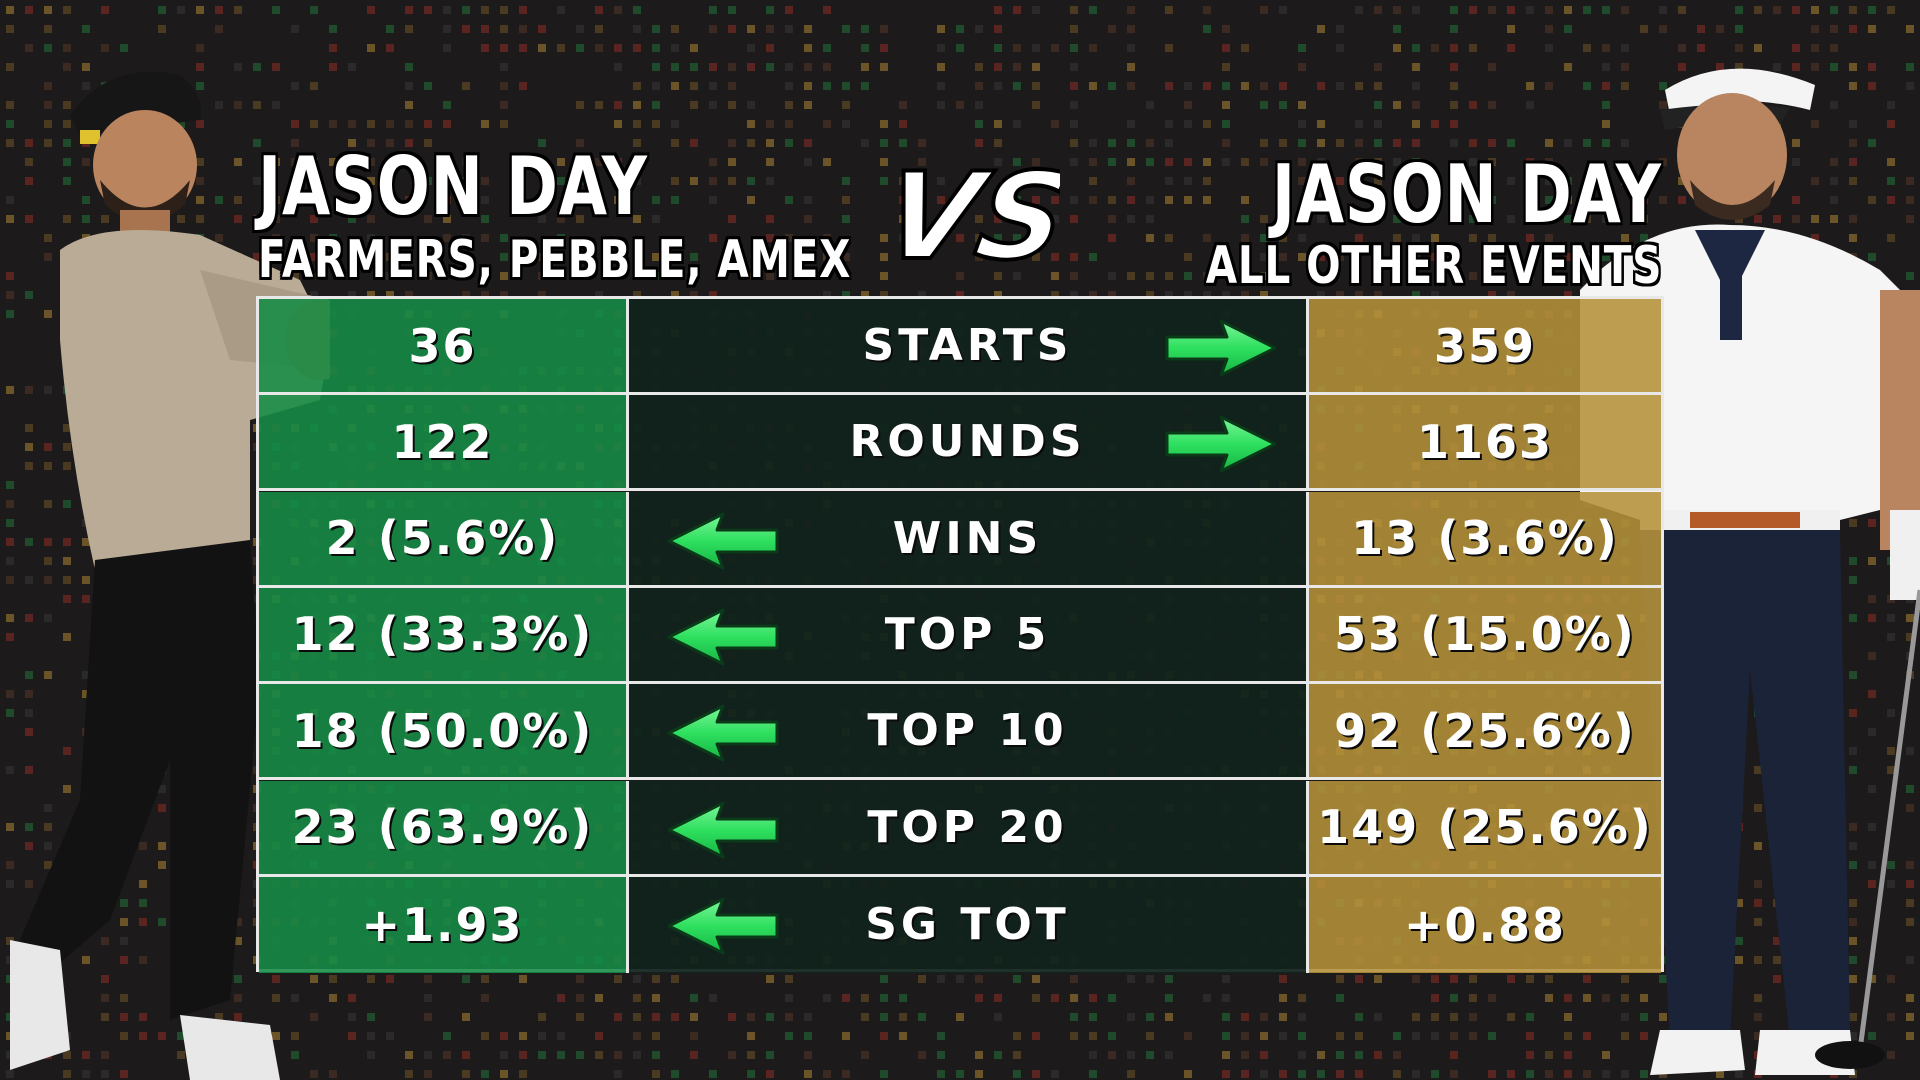 The width and height of the screenshot is (1920, 1080). I want to click on right-player-name: JASON DAY, so click(1467, 194).